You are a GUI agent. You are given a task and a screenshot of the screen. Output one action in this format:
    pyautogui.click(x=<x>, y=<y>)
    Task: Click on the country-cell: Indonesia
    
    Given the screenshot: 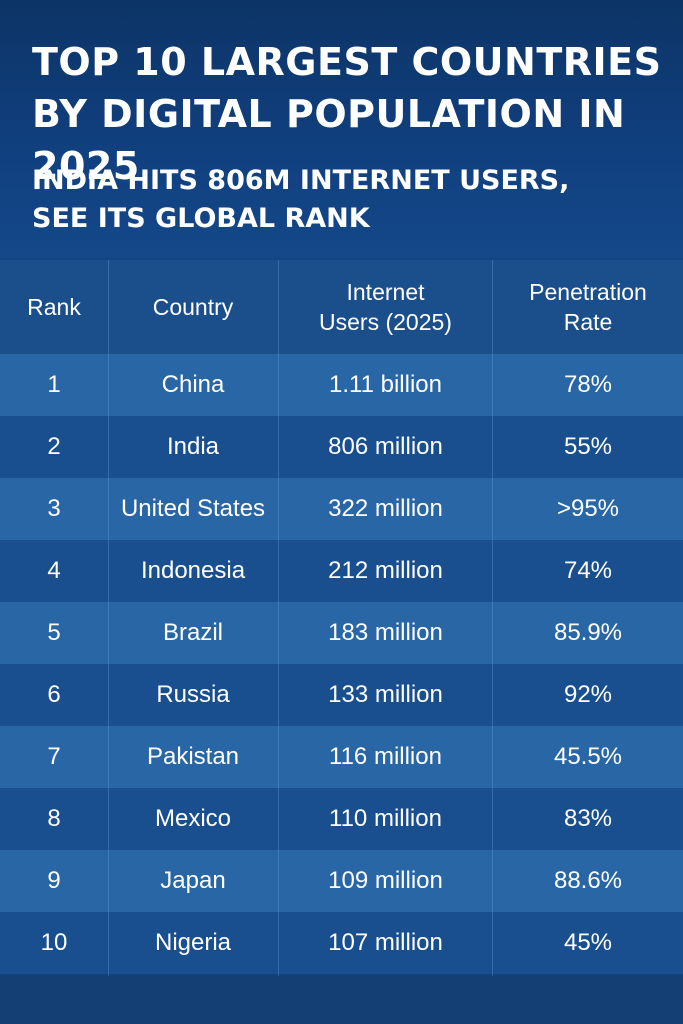 What is the action you would take?
    pyautogui.click(x=193, y=571)
    